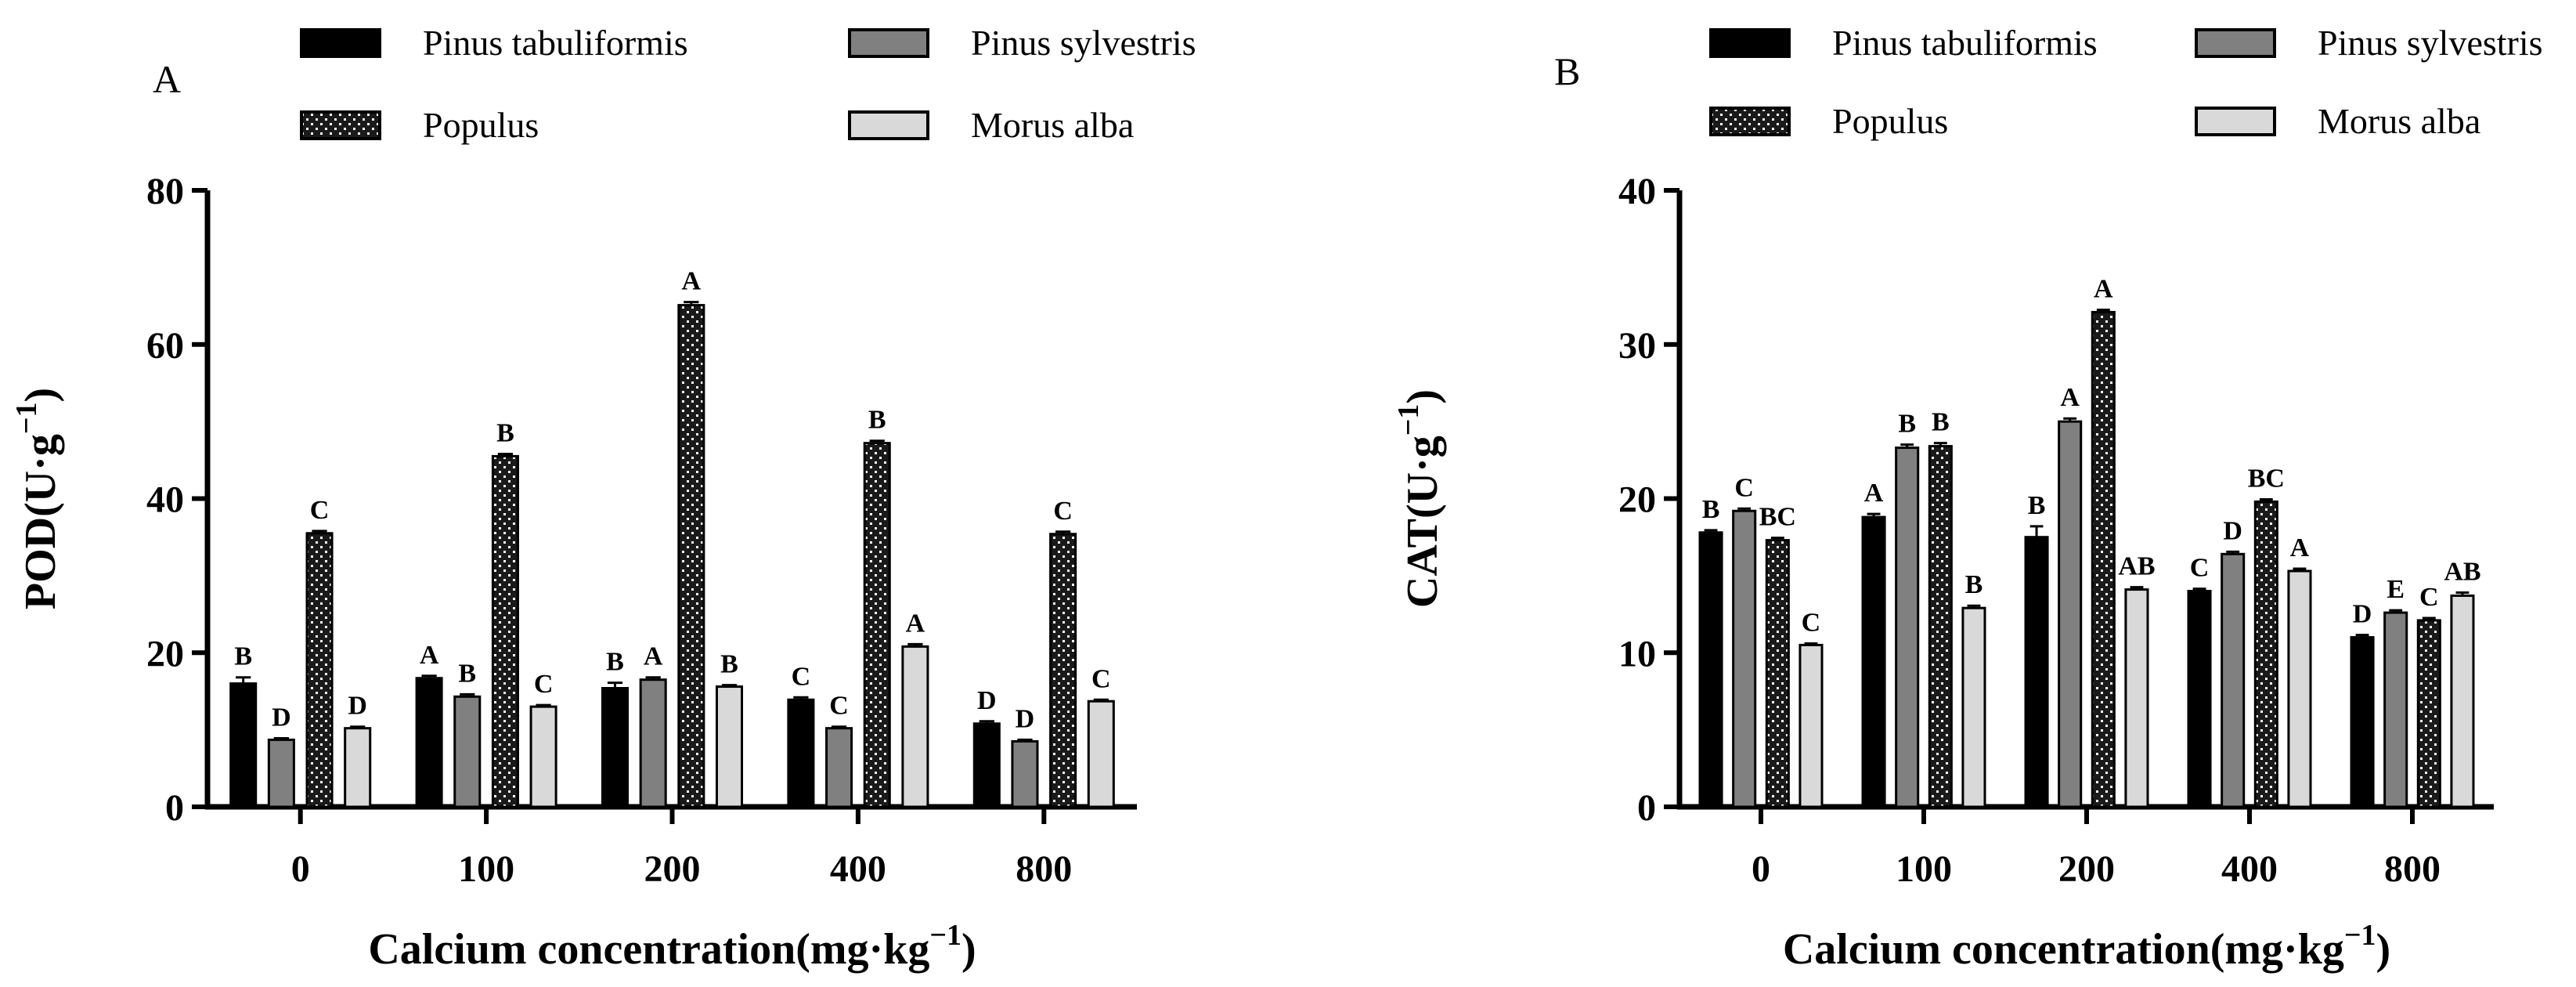 This screenshot has width=2576, height=987. I want to click on y-axis-title-text: POD(U·g, so click(40, 521).